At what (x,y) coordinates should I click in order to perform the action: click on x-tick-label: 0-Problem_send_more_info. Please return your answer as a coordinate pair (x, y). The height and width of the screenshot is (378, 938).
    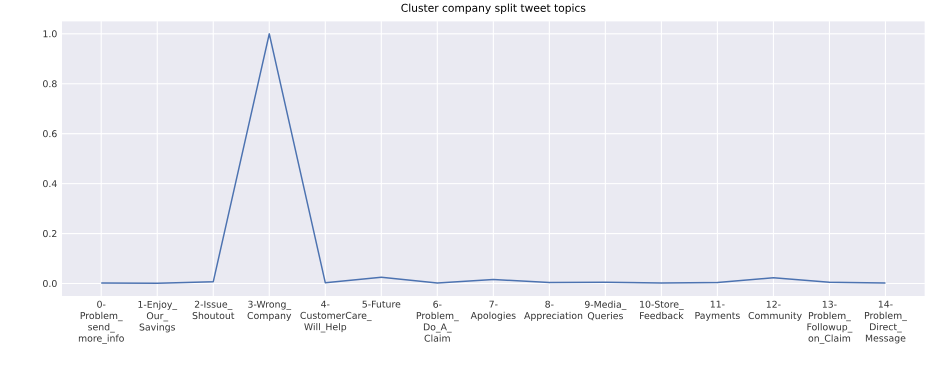
    Looking at the image, I should click on (101, 322).